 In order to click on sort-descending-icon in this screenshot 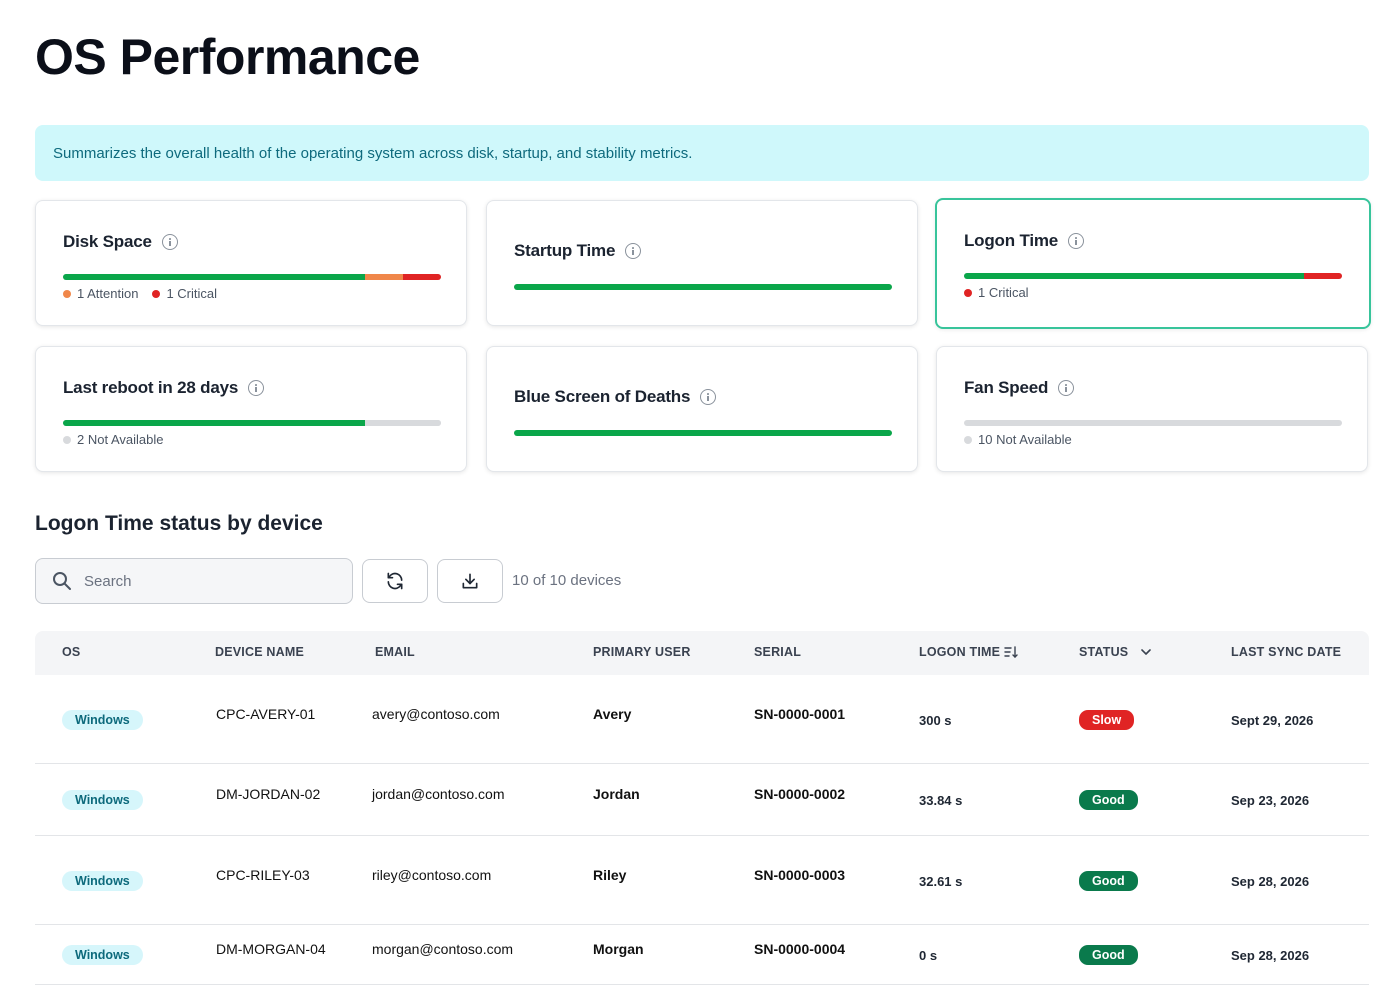, I will do `click(1011, 652)`.